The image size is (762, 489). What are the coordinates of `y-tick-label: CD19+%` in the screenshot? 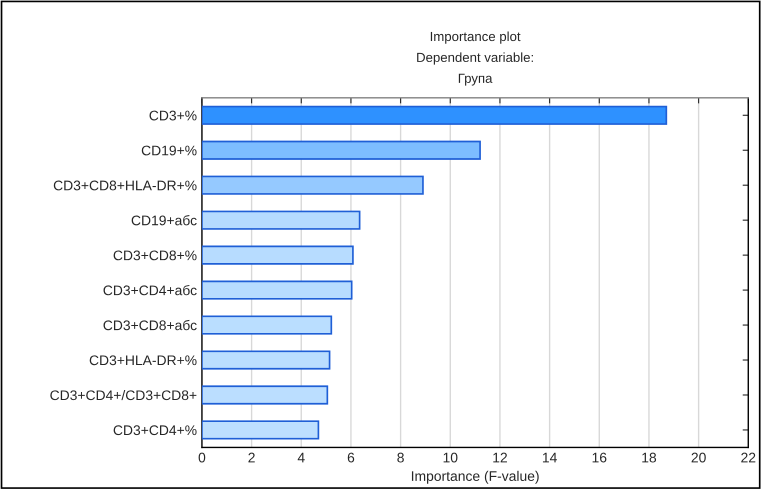 It's located at (169, 151).